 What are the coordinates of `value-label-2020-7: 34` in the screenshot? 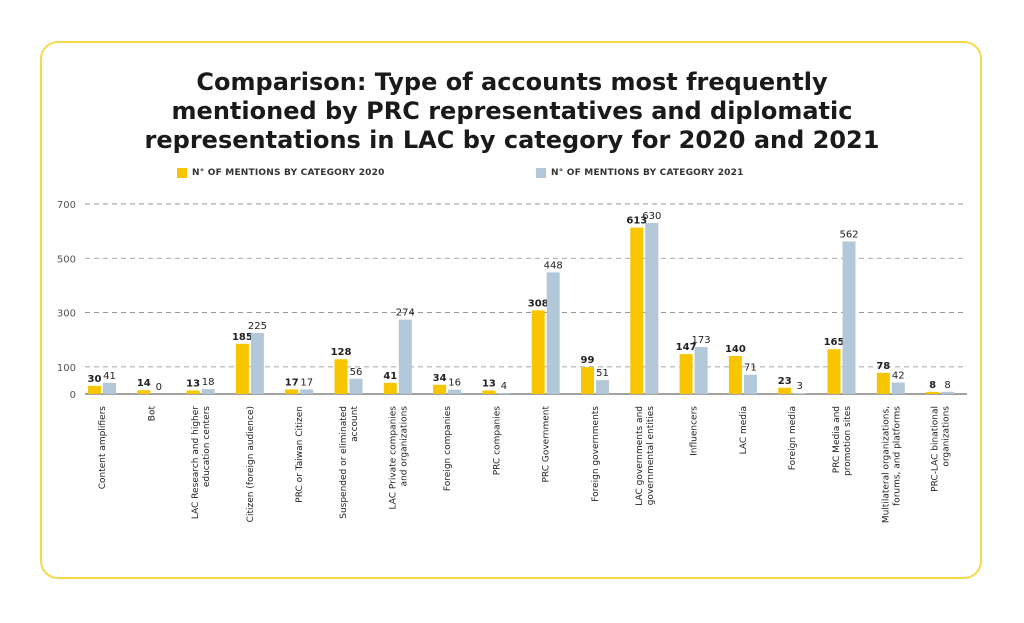 It's located at (440, 378).